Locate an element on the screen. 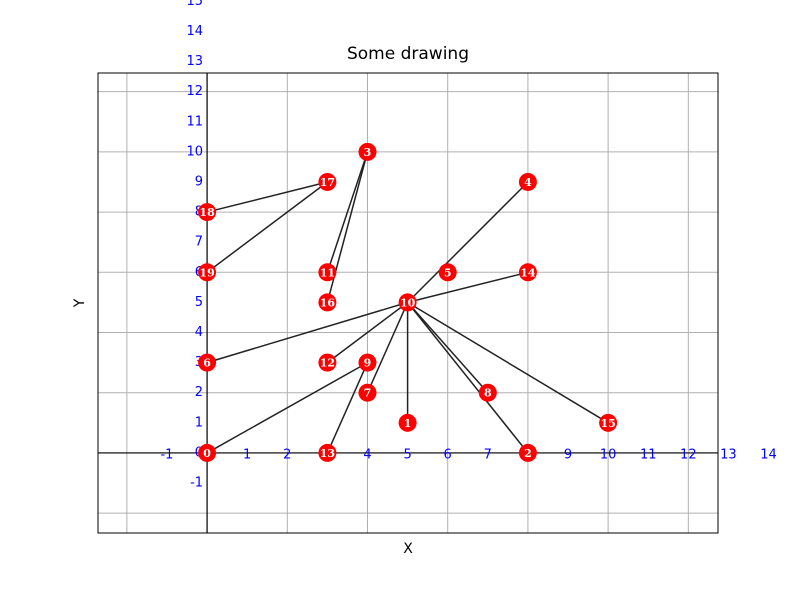  y-tick-label: 11 is located at coordinates (195, 121).